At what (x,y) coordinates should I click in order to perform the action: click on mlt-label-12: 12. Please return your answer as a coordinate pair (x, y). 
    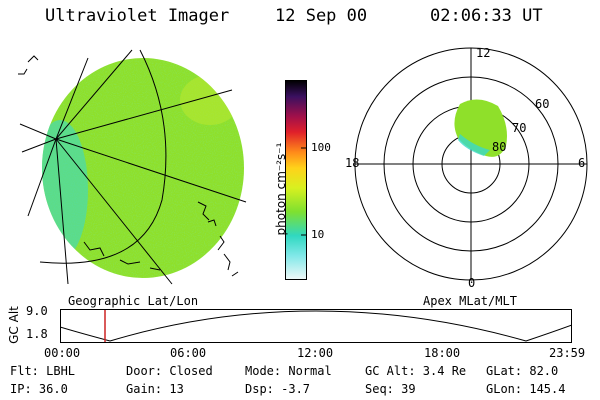
    Looking at the image, I should click on (483, 53).